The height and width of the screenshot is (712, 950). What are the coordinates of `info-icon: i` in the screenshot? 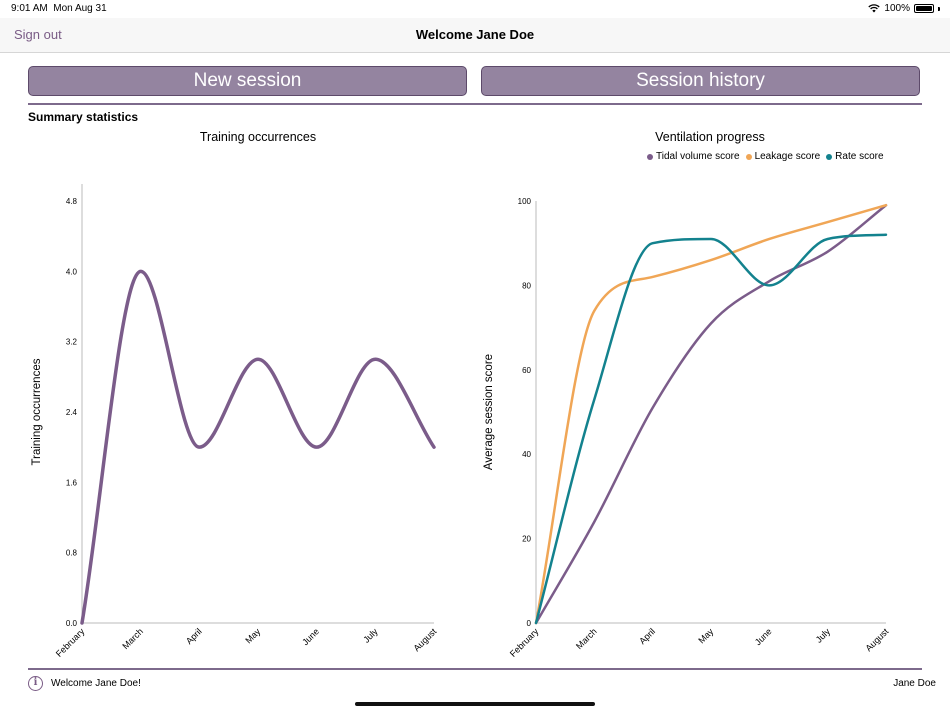 It's located at (35, 683).